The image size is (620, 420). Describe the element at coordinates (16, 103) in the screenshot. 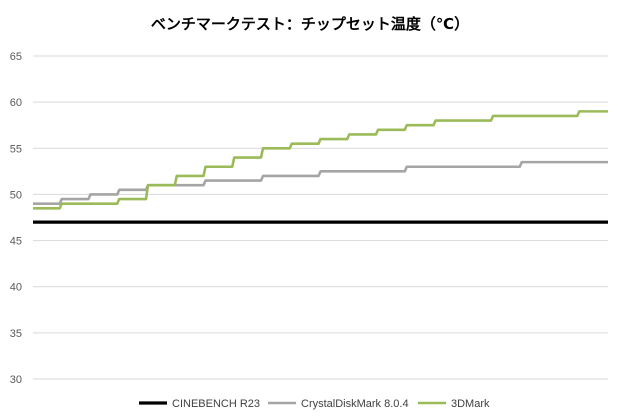

I see `y-tick-label: 60` at that location.